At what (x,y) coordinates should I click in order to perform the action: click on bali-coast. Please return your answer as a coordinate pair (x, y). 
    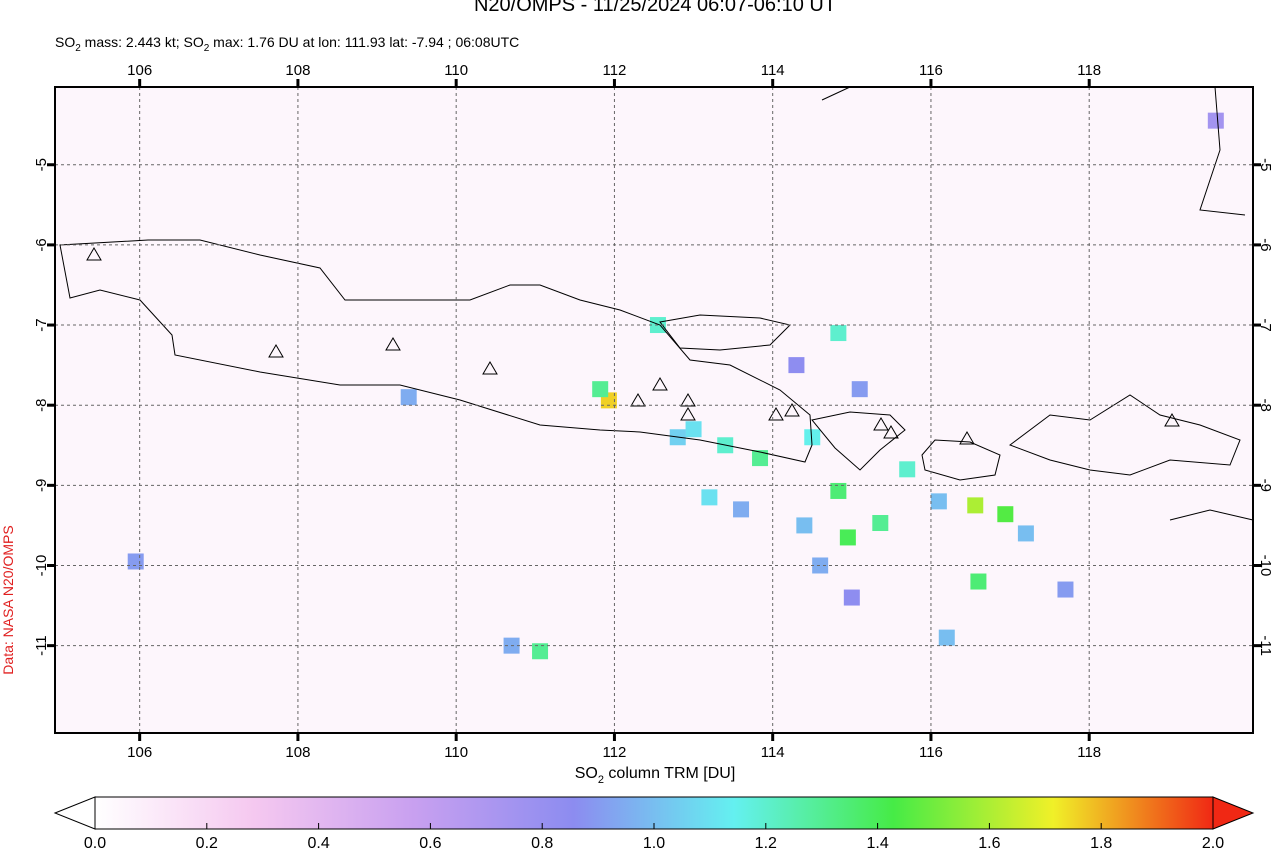
    Looking at the image, I should click on (858, 441).